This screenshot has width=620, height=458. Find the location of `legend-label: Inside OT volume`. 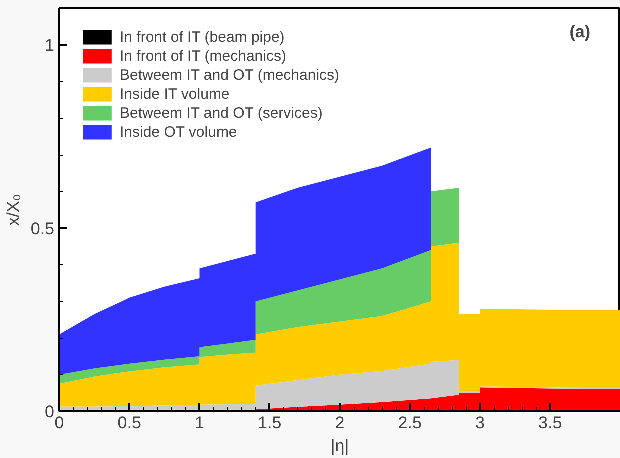

legend-label: Inside OT volume is located at coordinates (179, 132).